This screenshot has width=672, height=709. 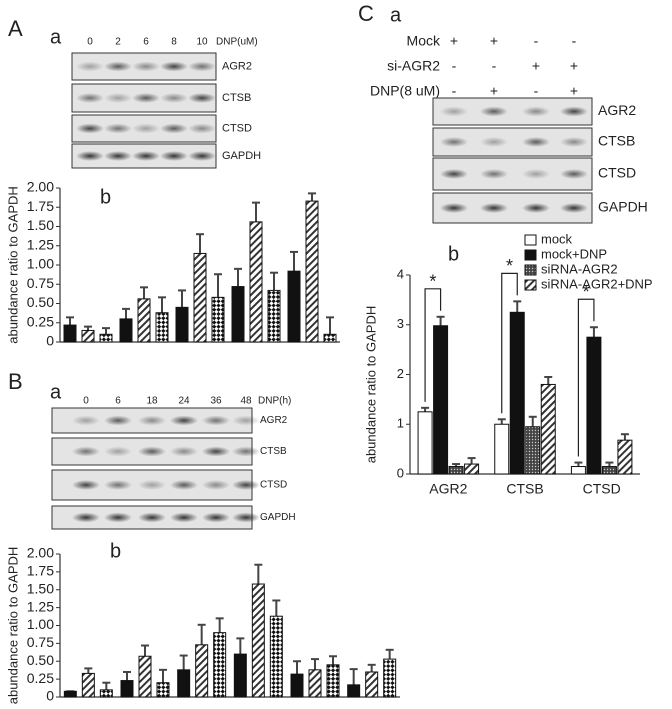 I want to click on significance-mark: *, so click(x=509, y=266).